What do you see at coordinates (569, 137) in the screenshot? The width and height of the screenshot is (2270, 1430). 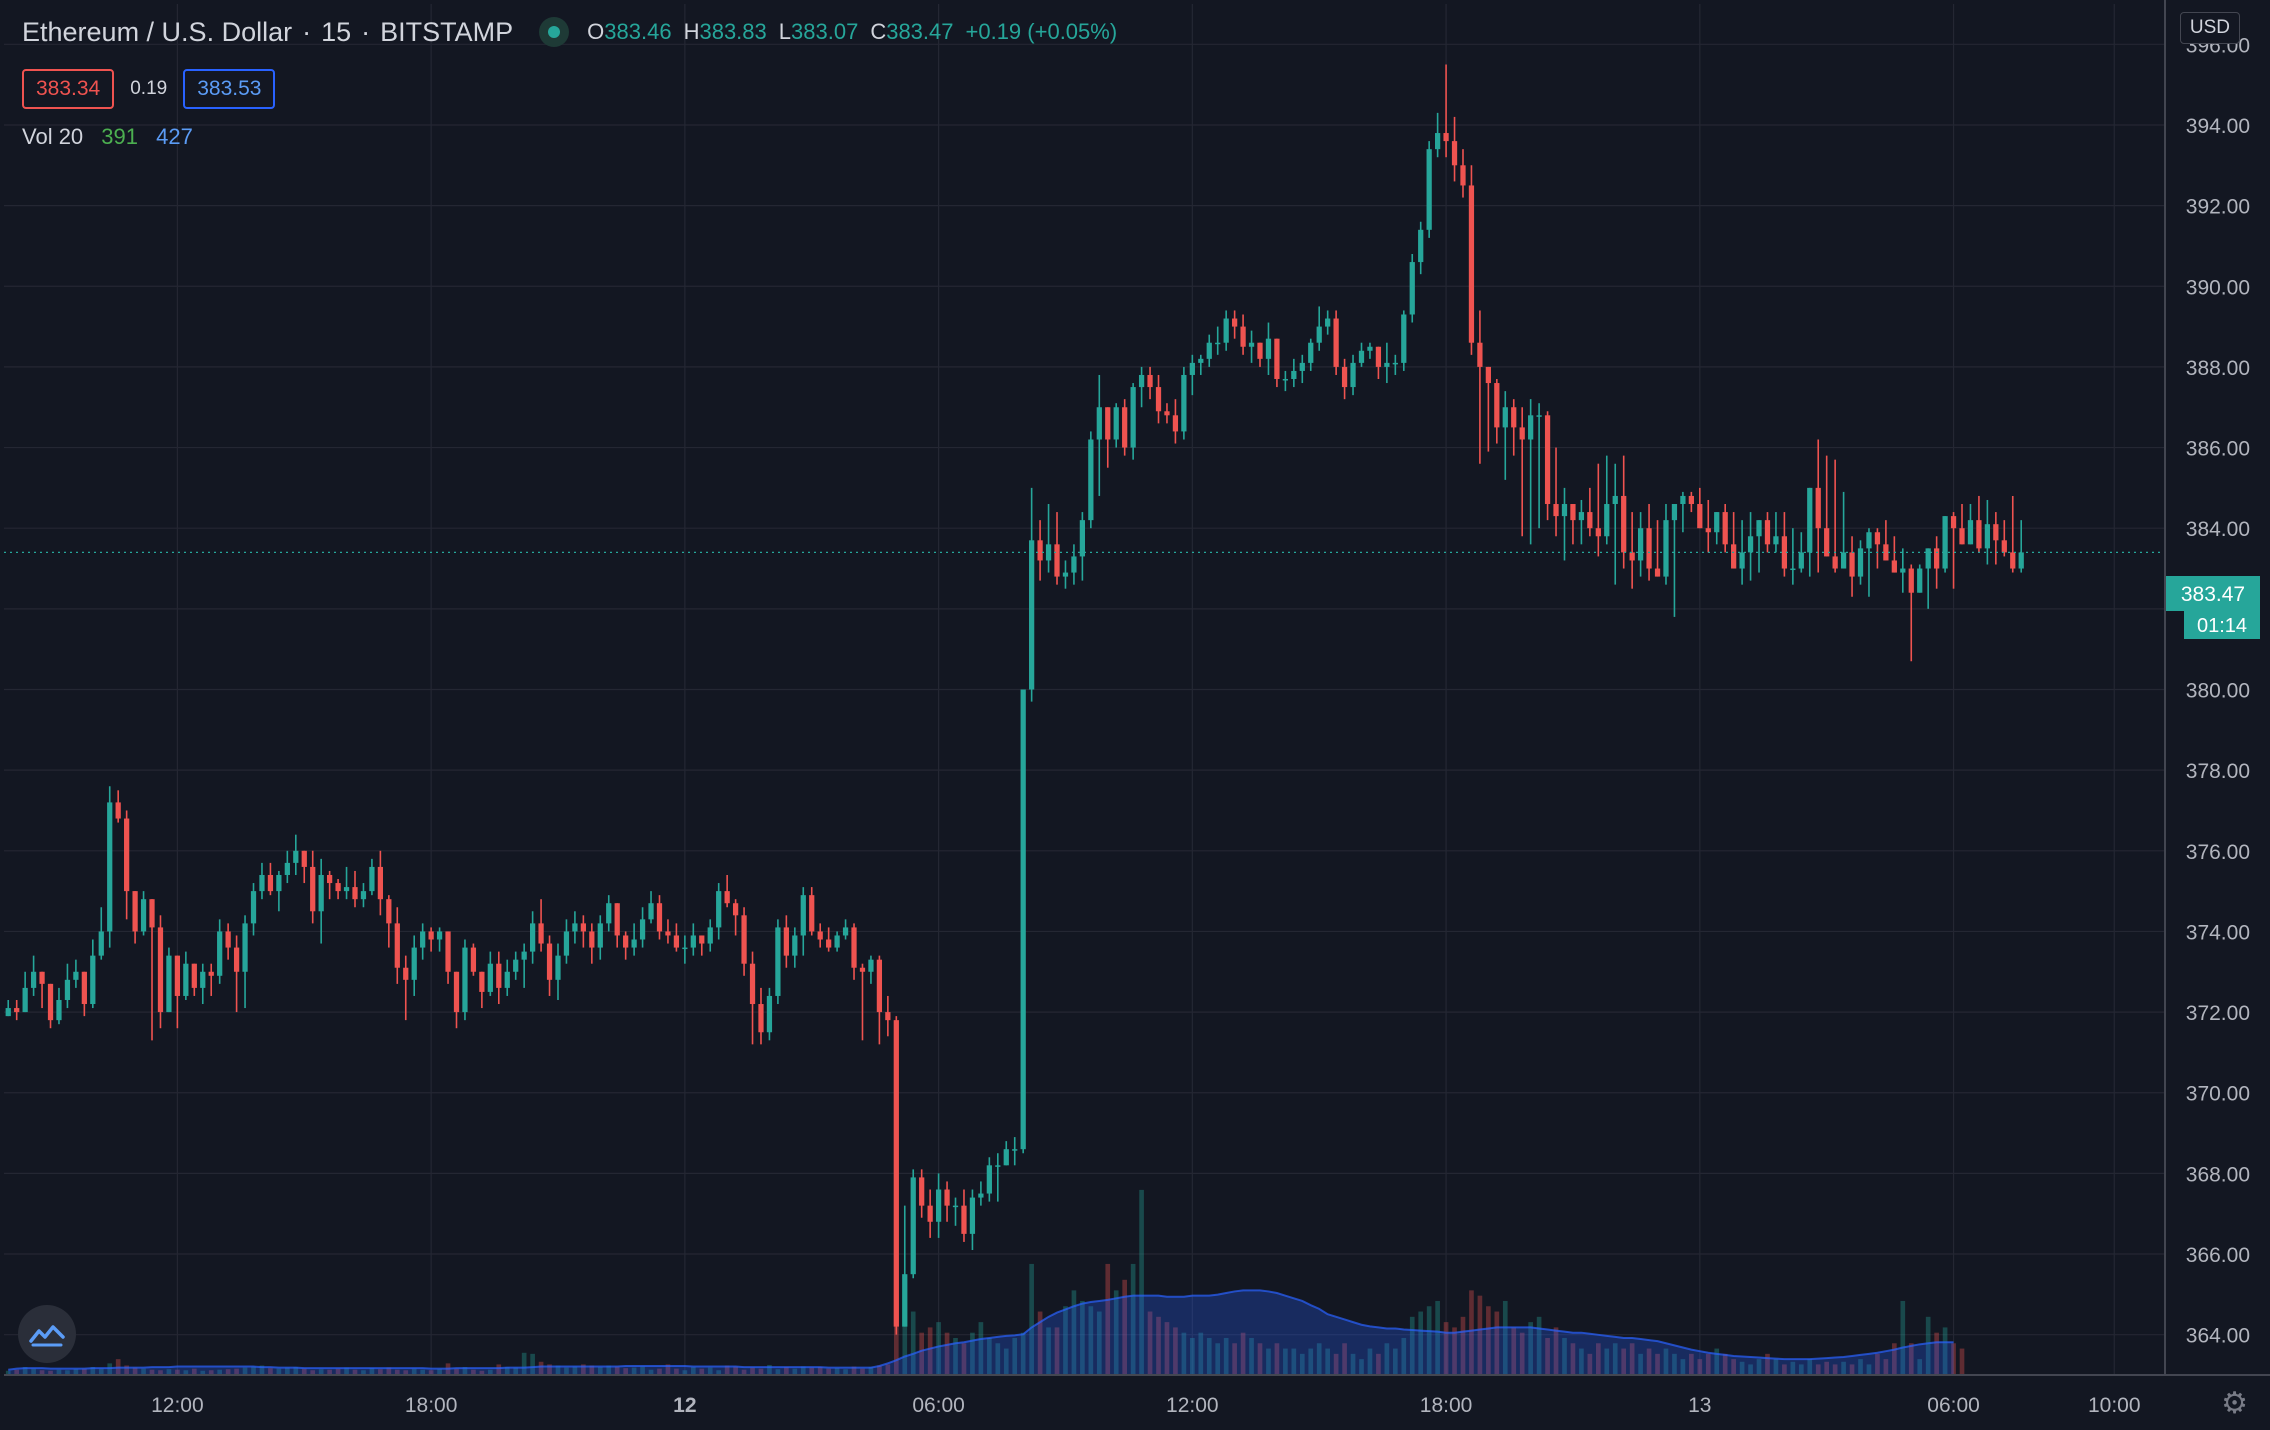 I see `volume-legend: Vol 20 391 427` at bounding box center [569, 137].